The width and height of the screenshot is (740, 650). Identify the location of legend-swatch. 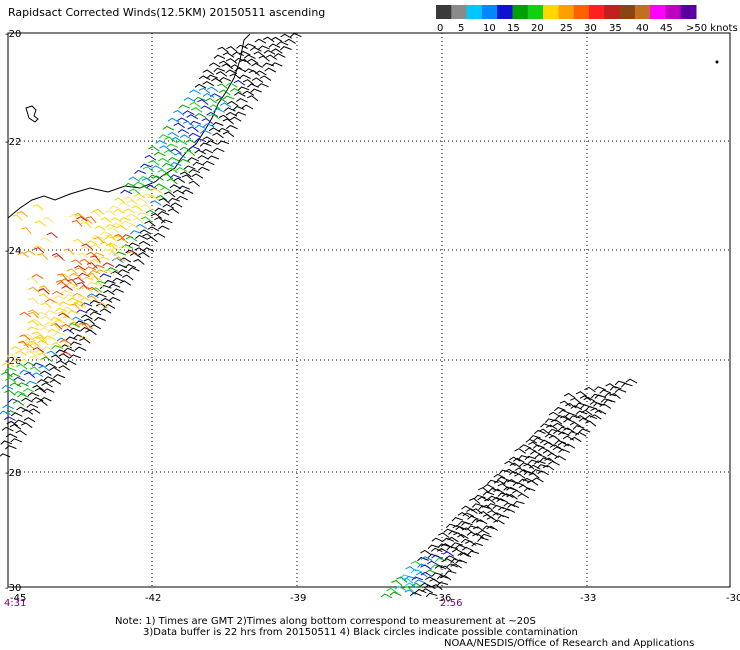
(520, 12).